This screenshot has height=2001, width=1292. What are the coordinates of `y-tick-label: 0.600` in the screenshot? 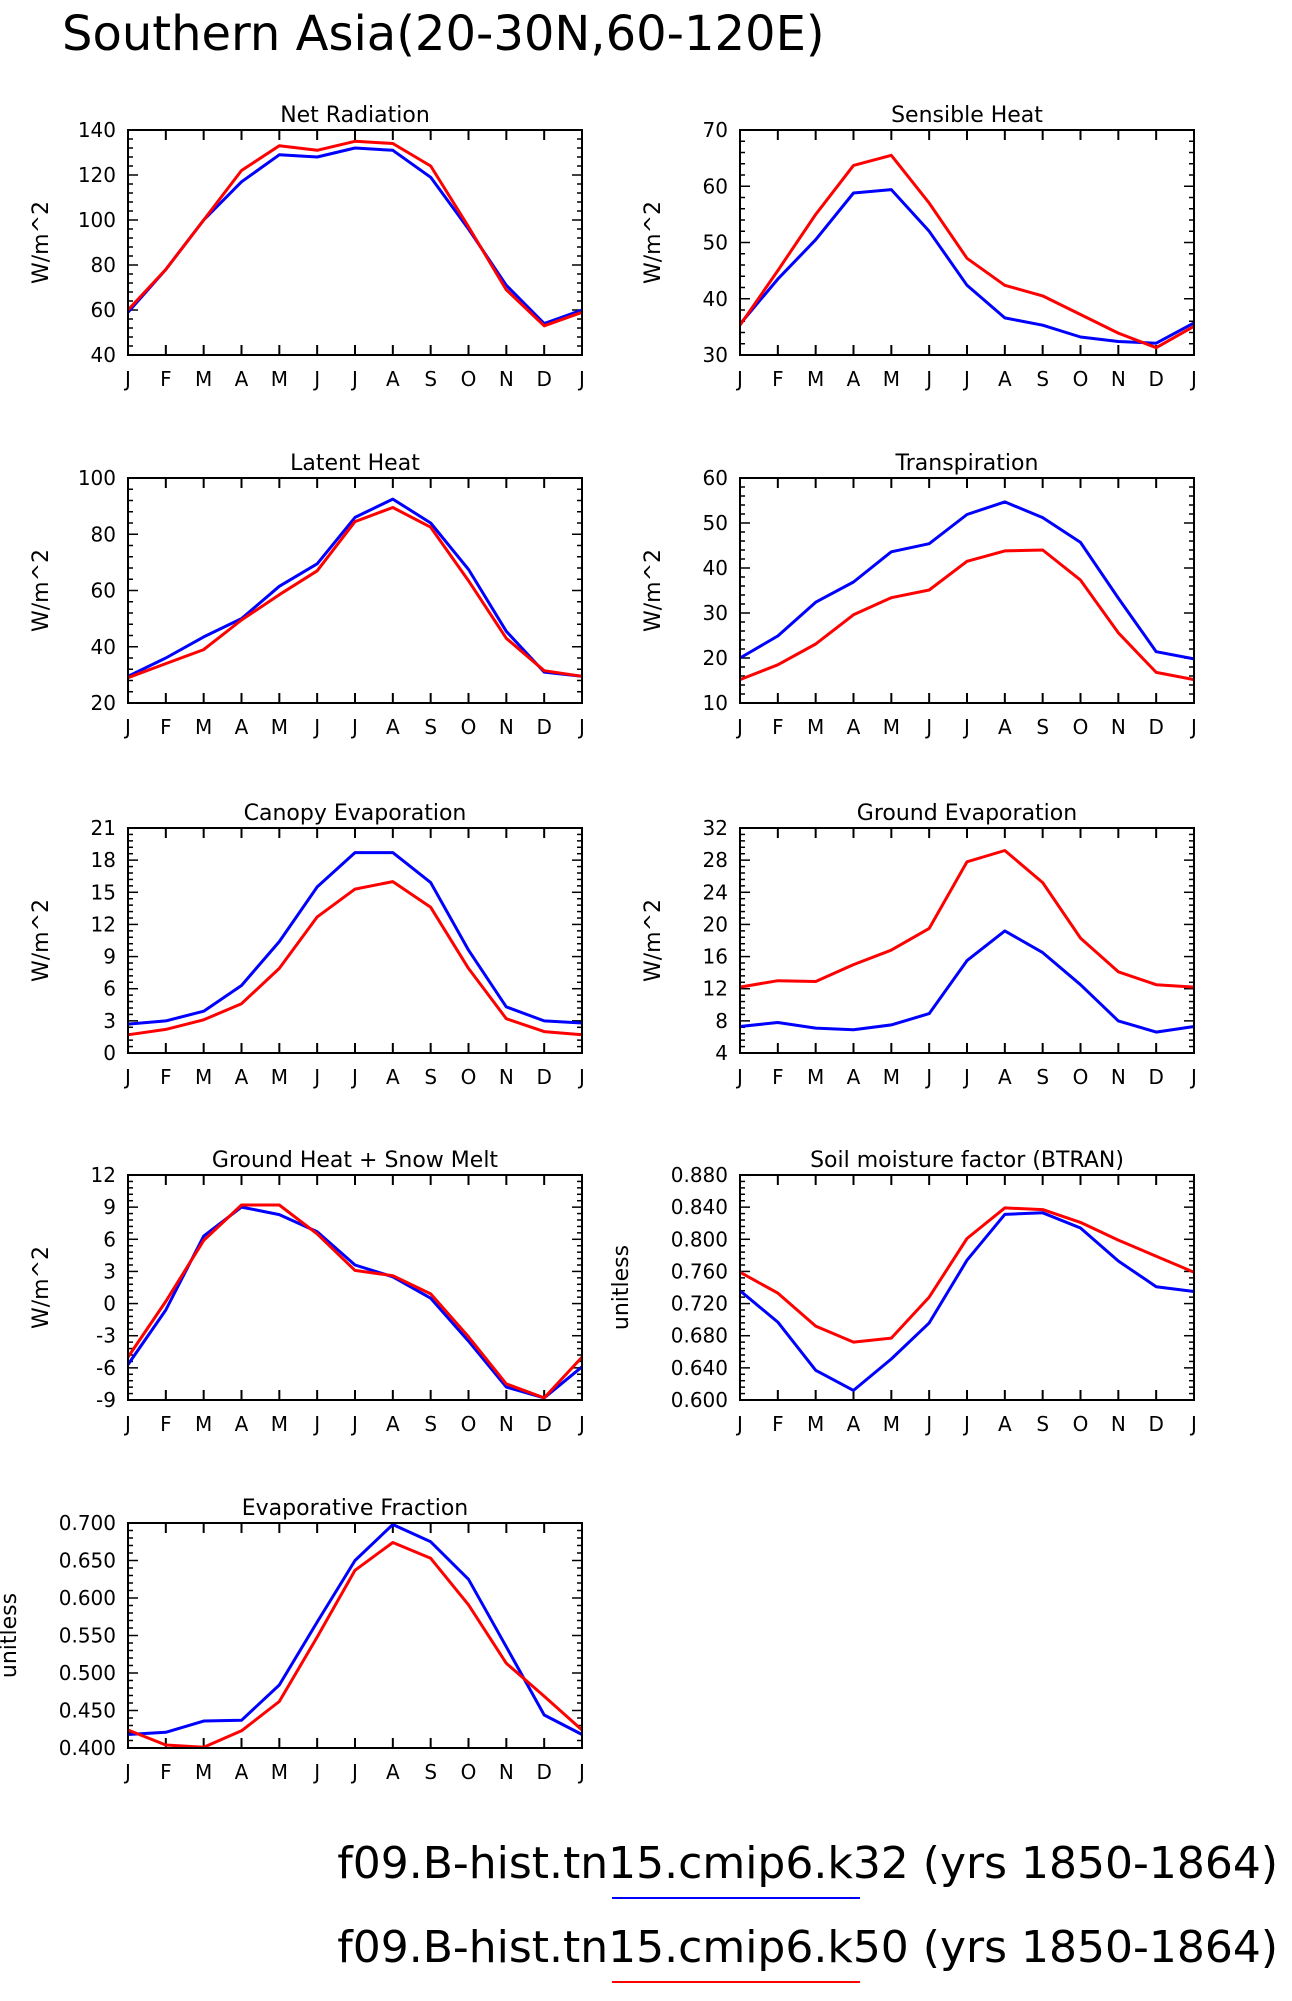 It's located at (87, 1598).